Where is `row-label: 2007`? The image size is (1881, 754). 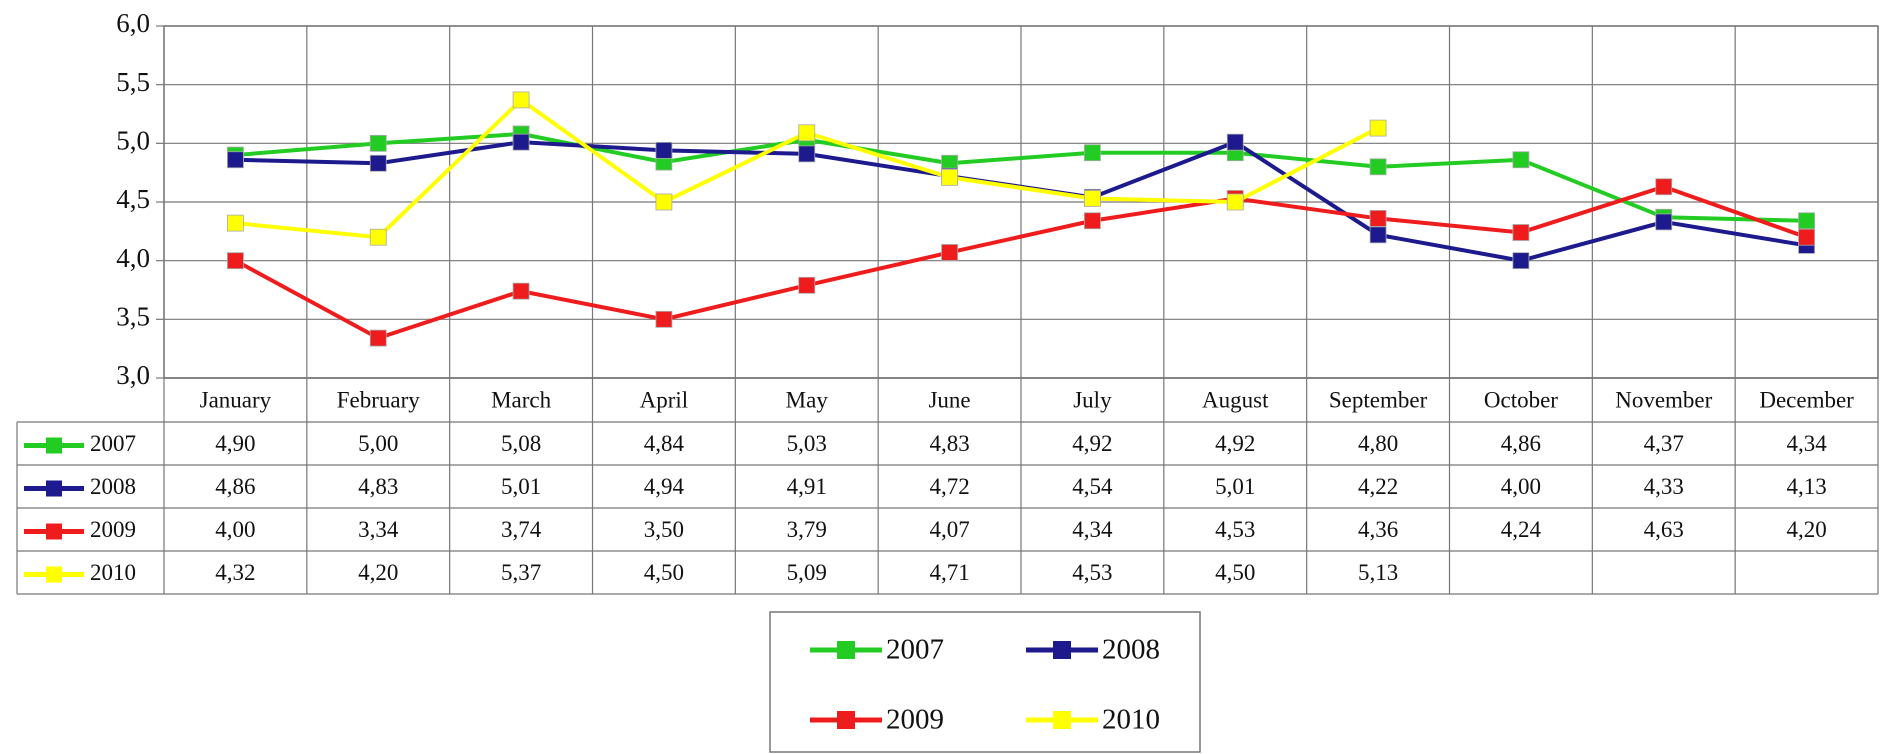
row-label: 2007 is located at coordinates (113, 443).